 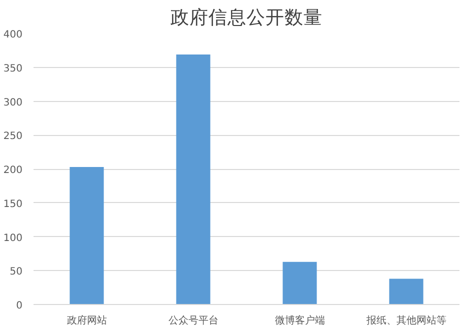 I want to click on x-tick-label: 微博客户端, so click(x=299, y=320).